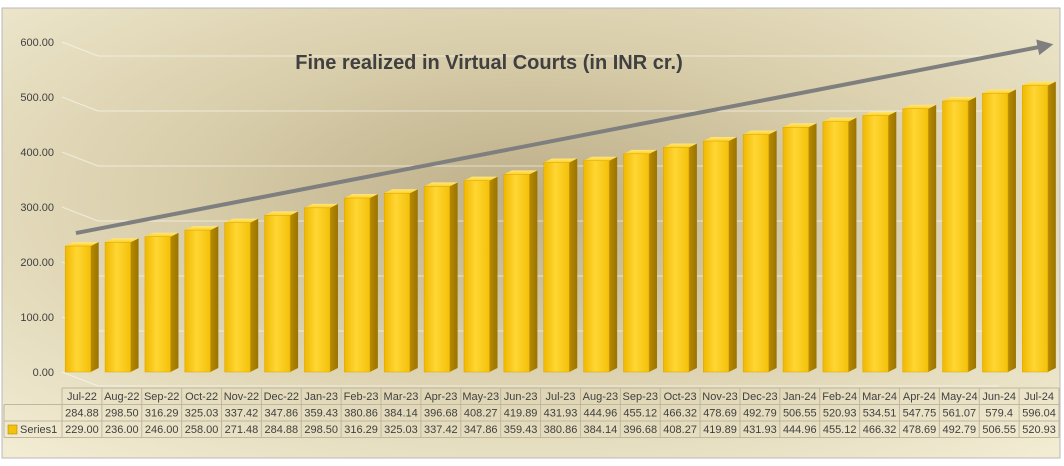 This screenshot has width=1064, height=466. I want to click on x-tick-label: Apr-24, so click(919, 397).